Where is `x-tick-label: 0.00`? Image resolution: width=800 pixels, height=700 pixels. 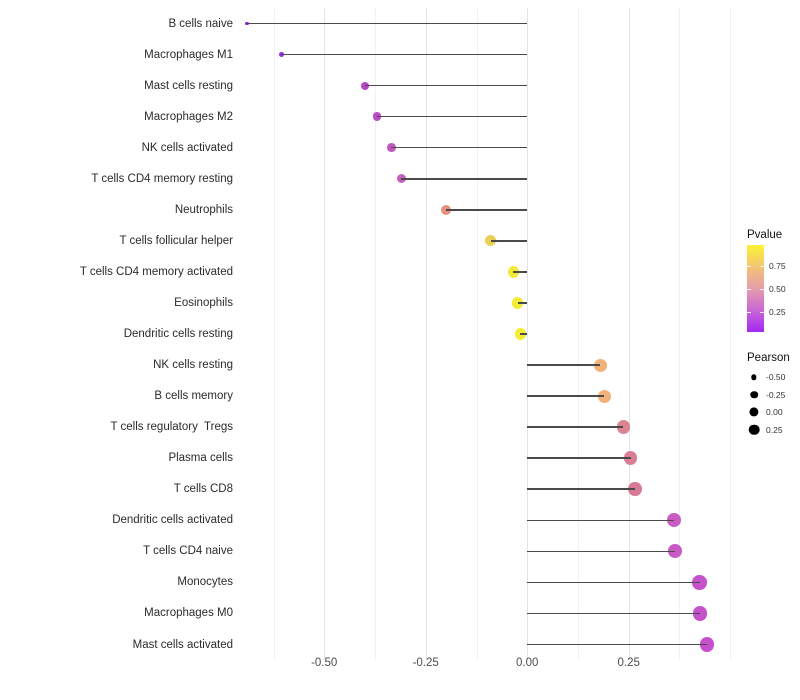 x-tick-label: 0.00 is located at coordinates (527, 663).